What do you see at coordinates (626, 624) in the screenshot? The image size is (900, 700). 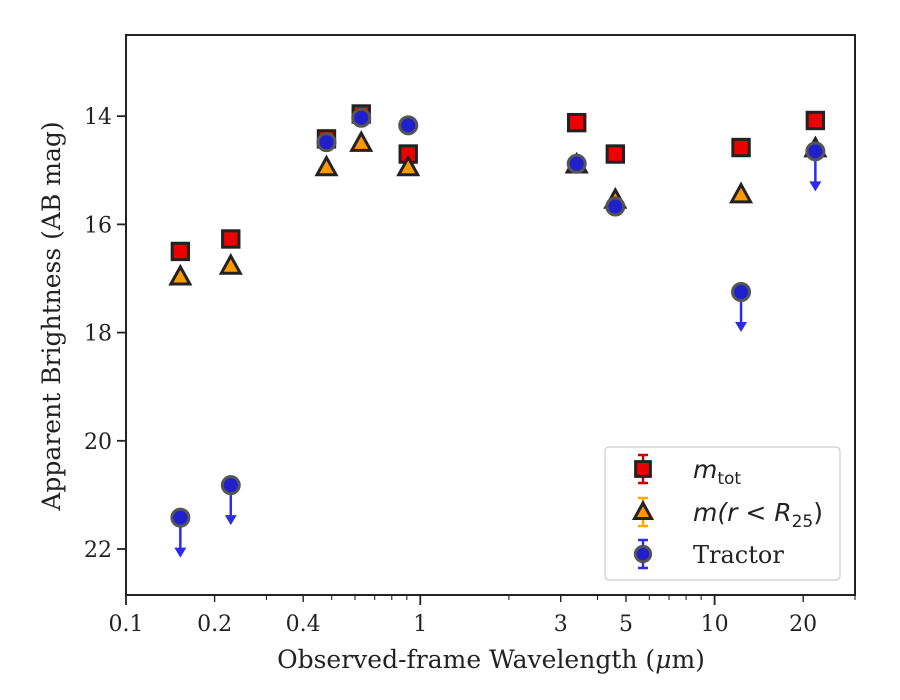 I see `x-tick-label: 5` at bounding box center [626, 624].